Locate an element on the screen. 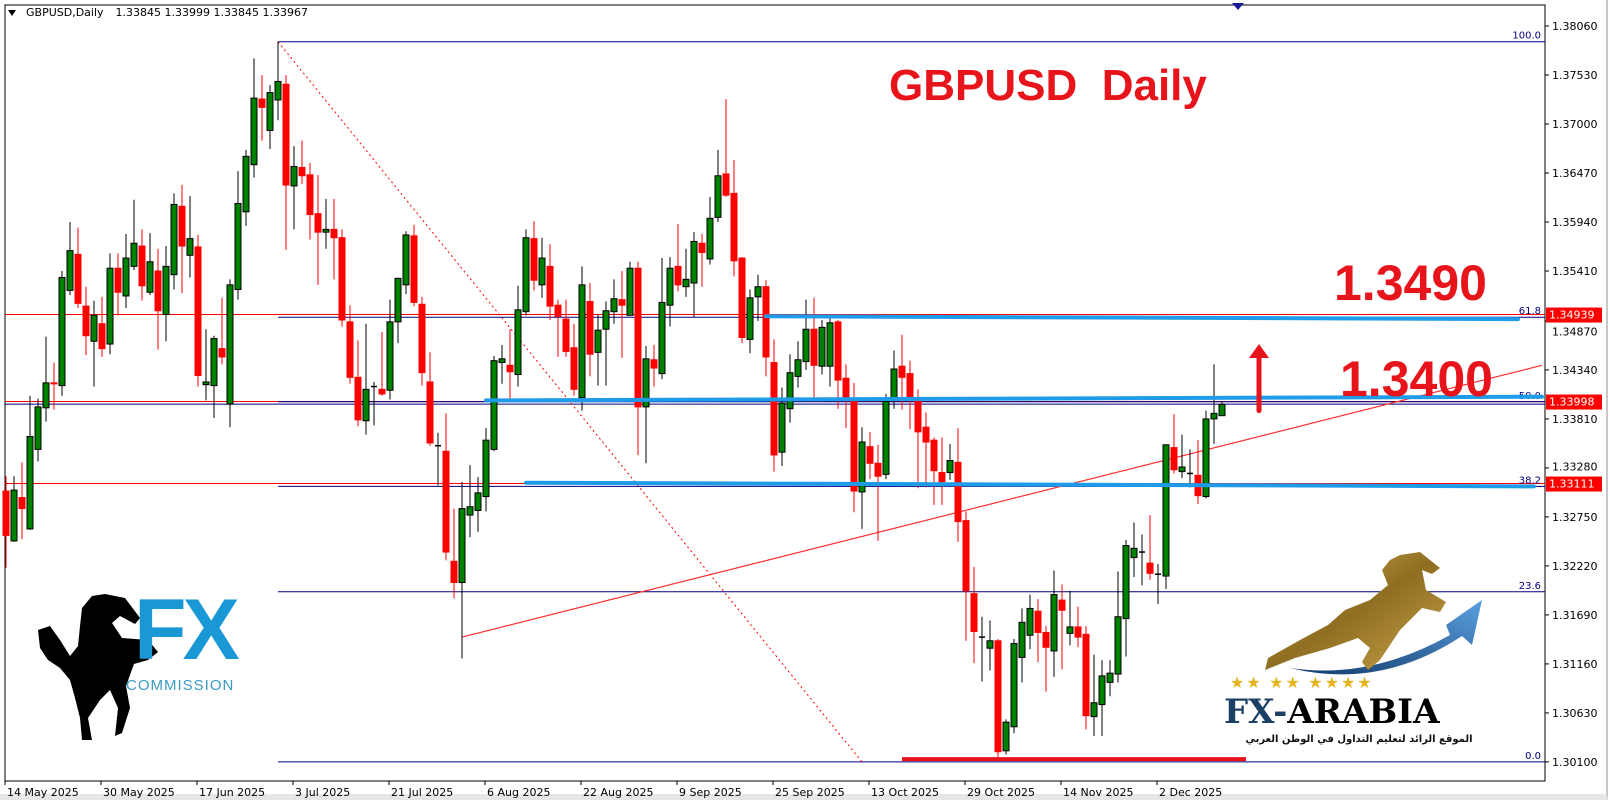  y-tick-label: 1.37000 is located at coordinates (1575, 124).